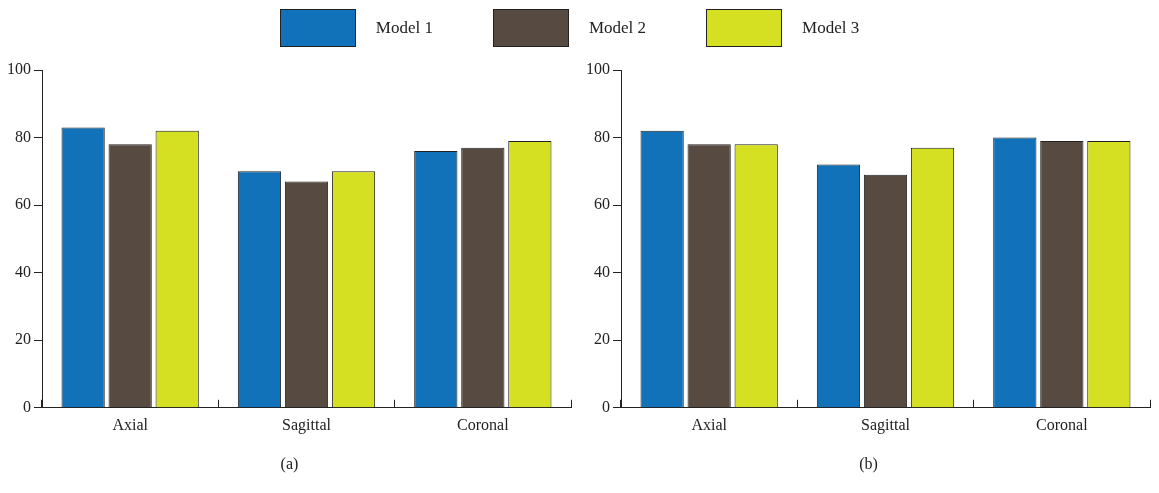 This screenshot has width=1159, height=493. Describe the element at coordinates (289, 464) in the screenshot. I see `text: (a)` at that location.